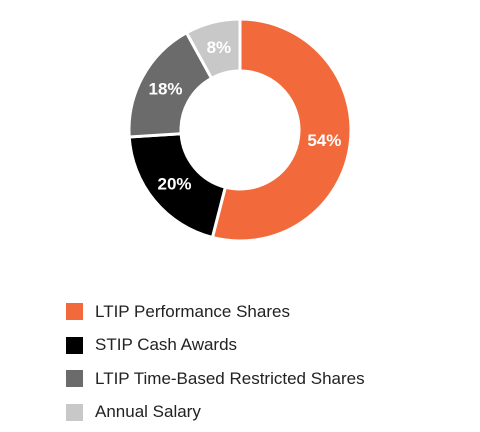  I want to click on legend-label: STIP Cash Awards, so click(166, 345).